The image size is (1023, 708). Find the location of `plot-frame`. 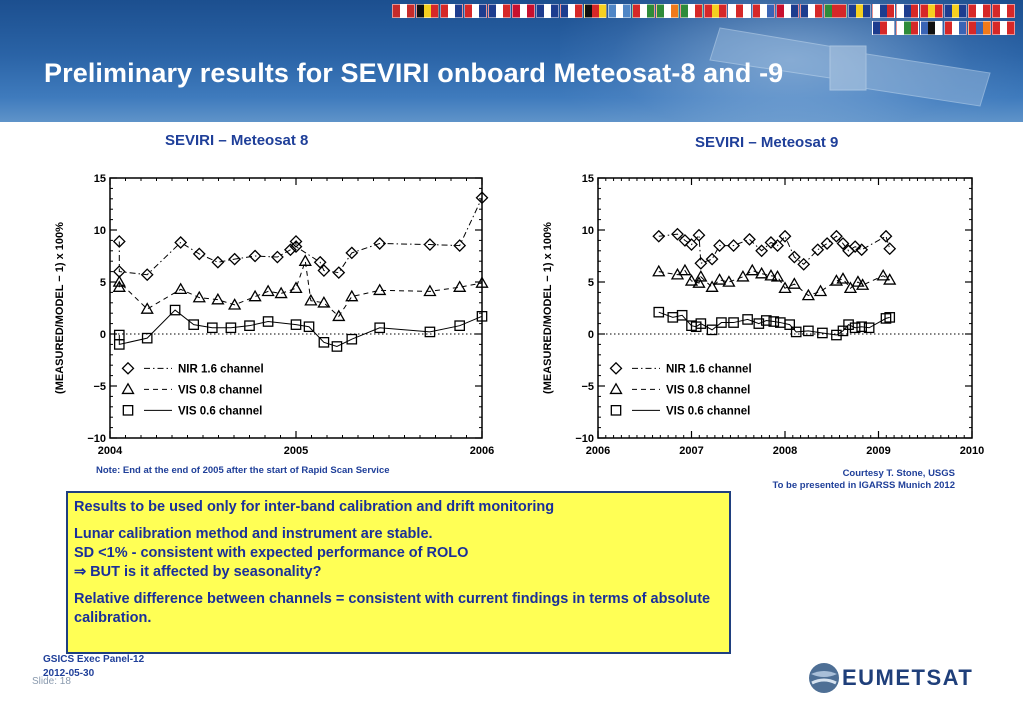

plot-frame is located at coordinates (296, 308).